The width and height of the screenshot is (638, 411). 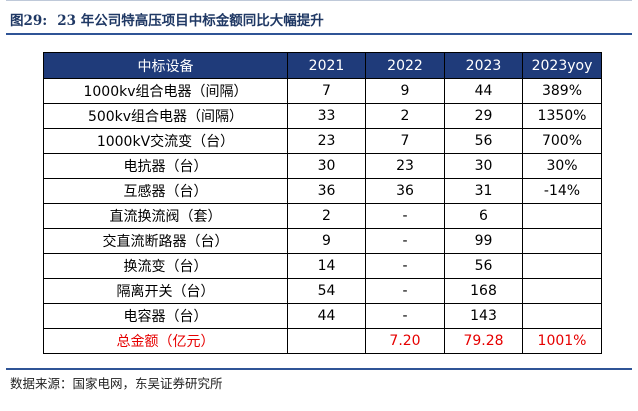 I want to click on source-note: 数据来源：国家电网，东吴证券研究所, so click(x=116, y=383).